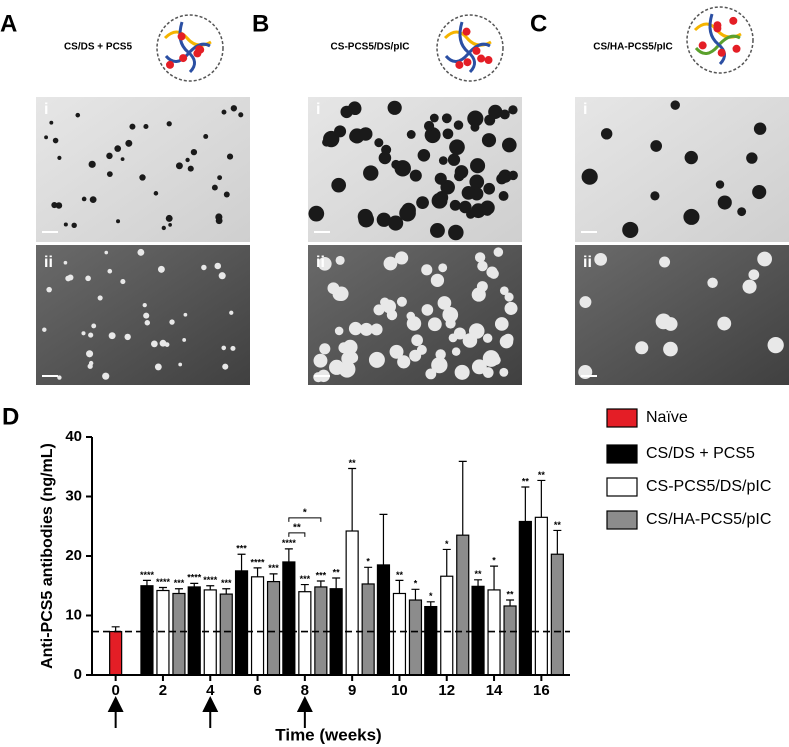 The height and width of the screenshot is (747, 789). Describe the element at coordinates (187, 52) in the screenshot. I see `schematic-strand` at that location.